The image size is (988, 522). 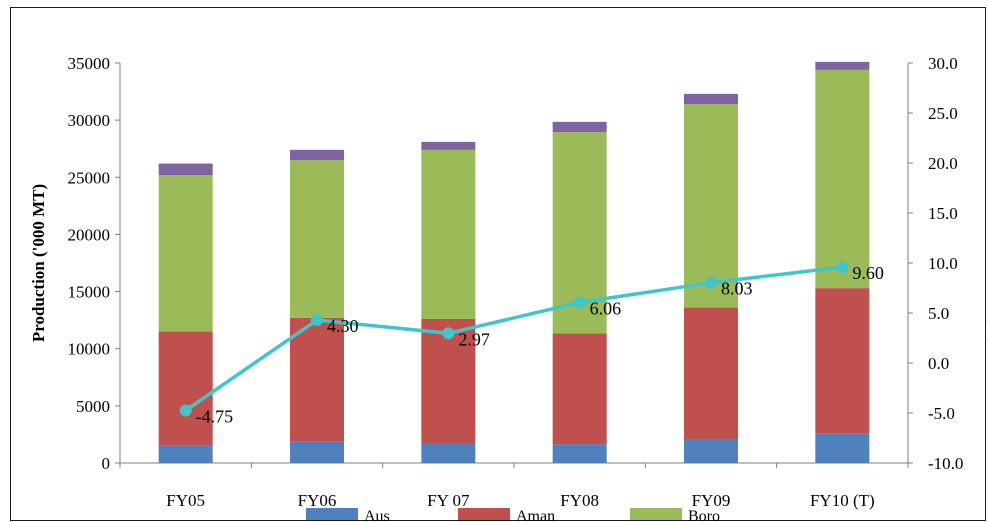 I want to click on legend-swatch-aman, so click(x=484, y=514).